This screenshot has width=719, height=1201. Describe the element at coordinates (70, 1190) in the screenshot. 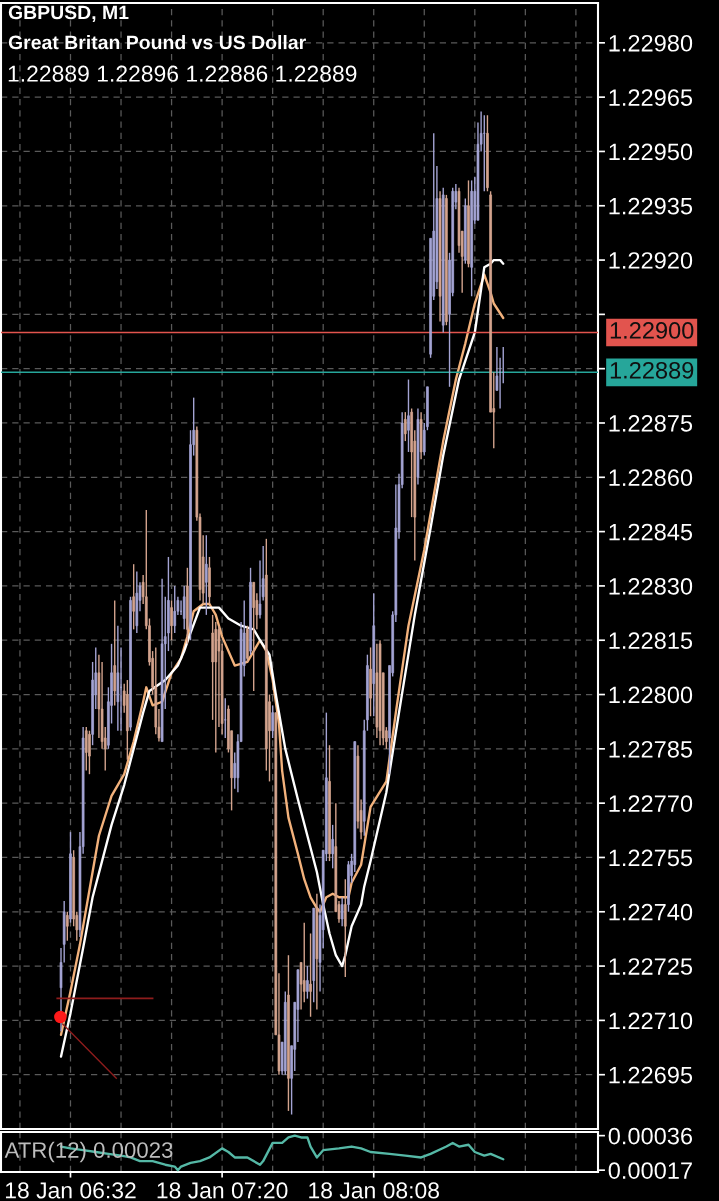

I see `x-tick-label: 18 Jan 06:32` at that location.